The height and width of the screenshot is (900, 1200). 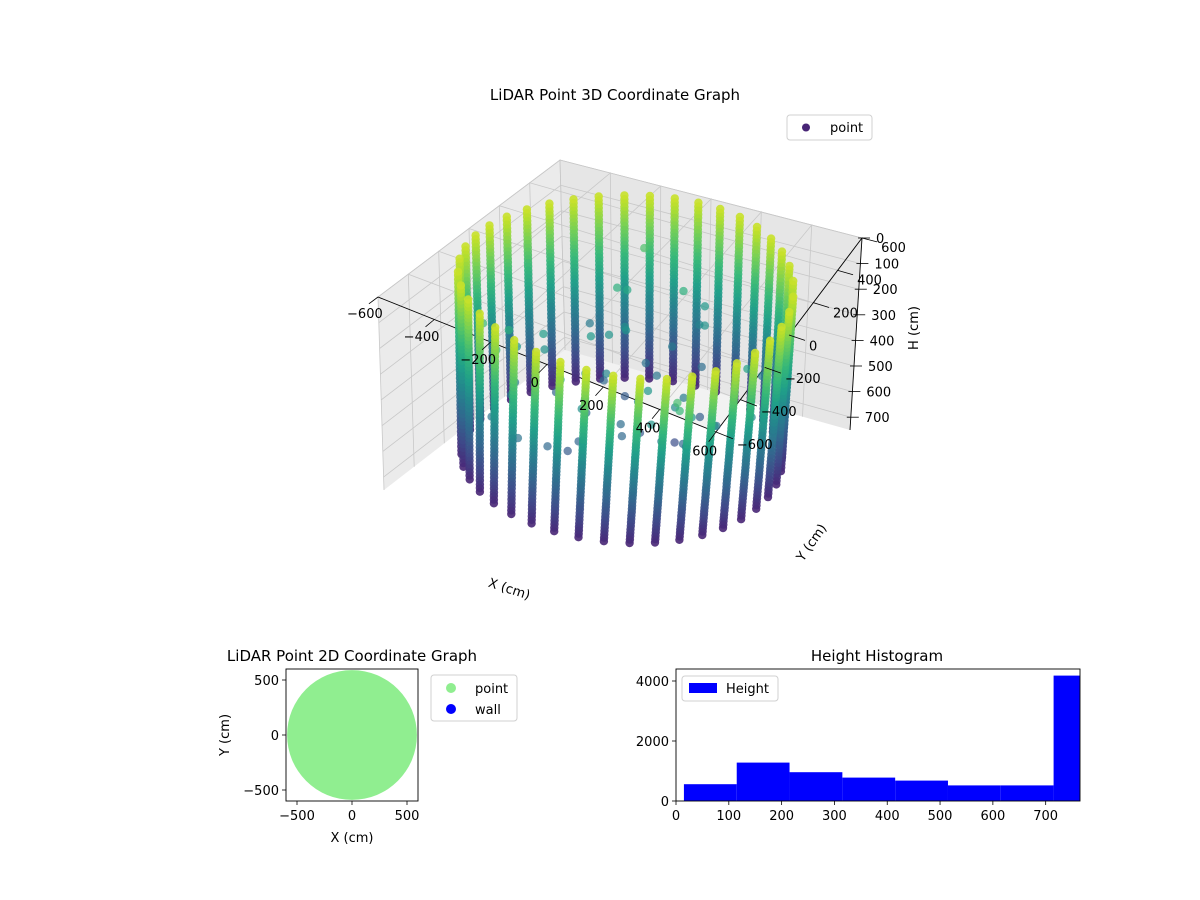 I want to click on scatter-2d-legend: point wall, so click(x=474, y=698).